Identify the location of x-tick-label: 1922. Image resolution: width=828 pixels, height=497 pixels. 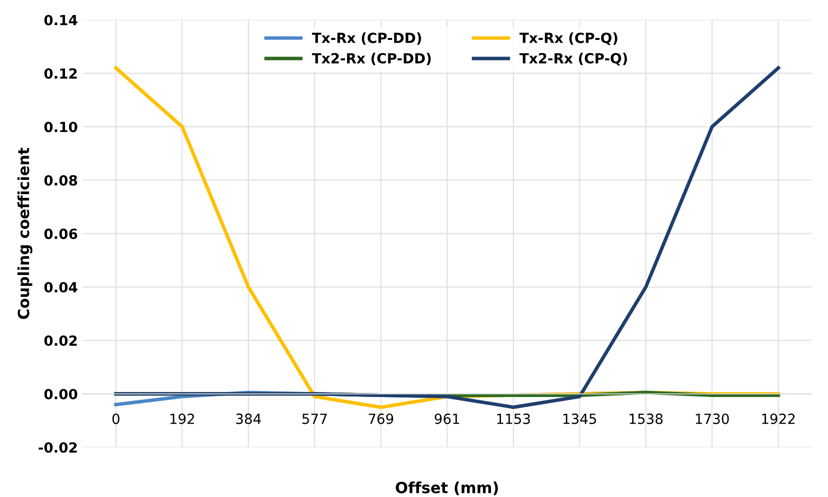
(778, 419).